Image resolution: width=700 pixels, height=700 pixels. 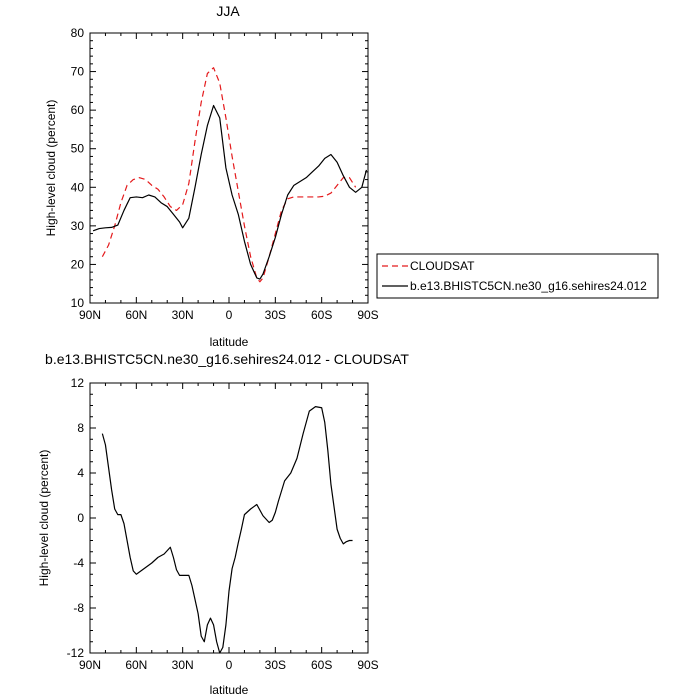 I want to click on bottom-x-tick-label: 90N, so click(x=90, y=665).